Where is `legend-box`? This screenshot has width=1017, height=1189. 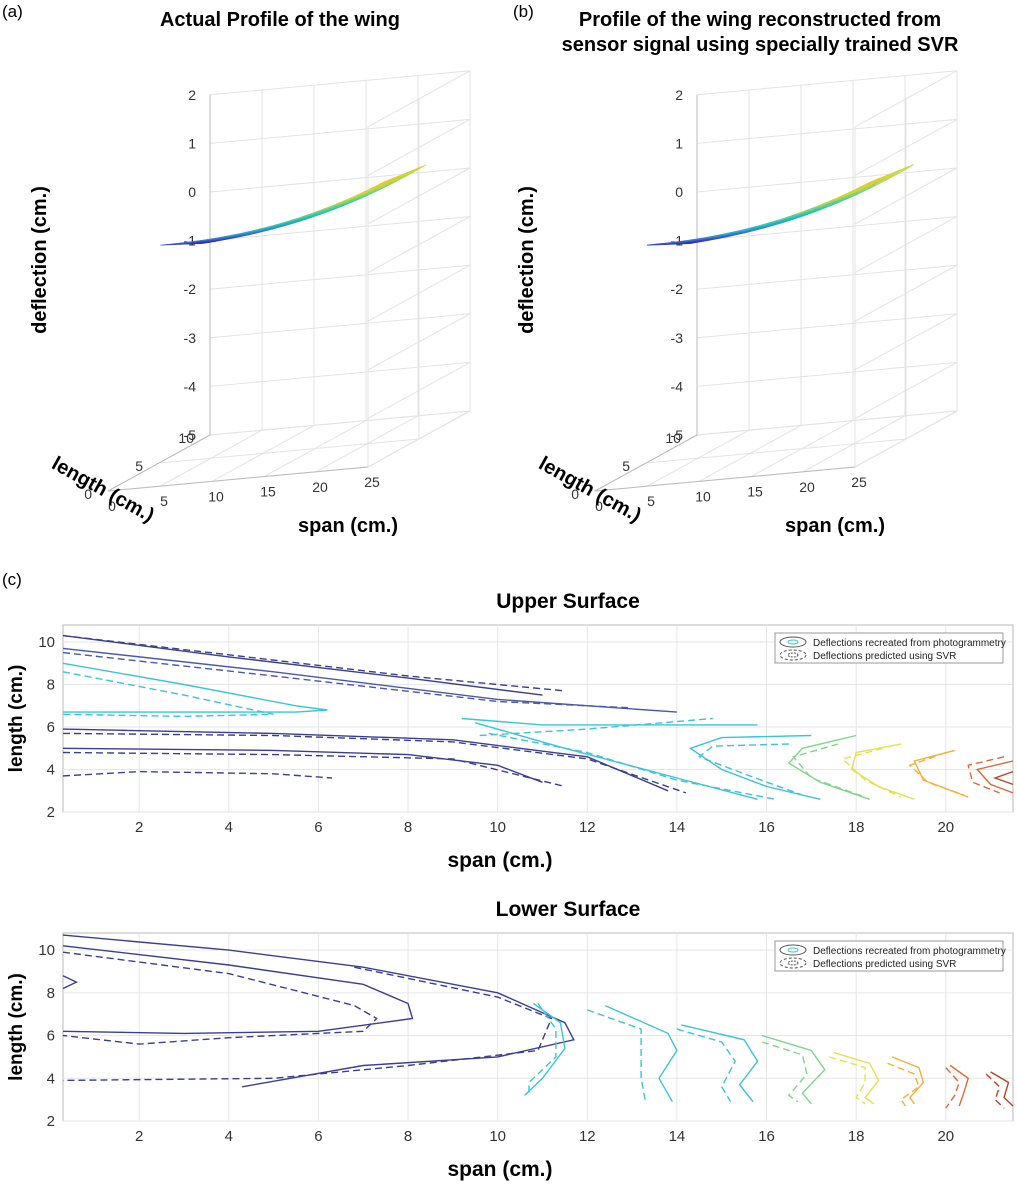 legend-box is located at coordinates (889, 648).